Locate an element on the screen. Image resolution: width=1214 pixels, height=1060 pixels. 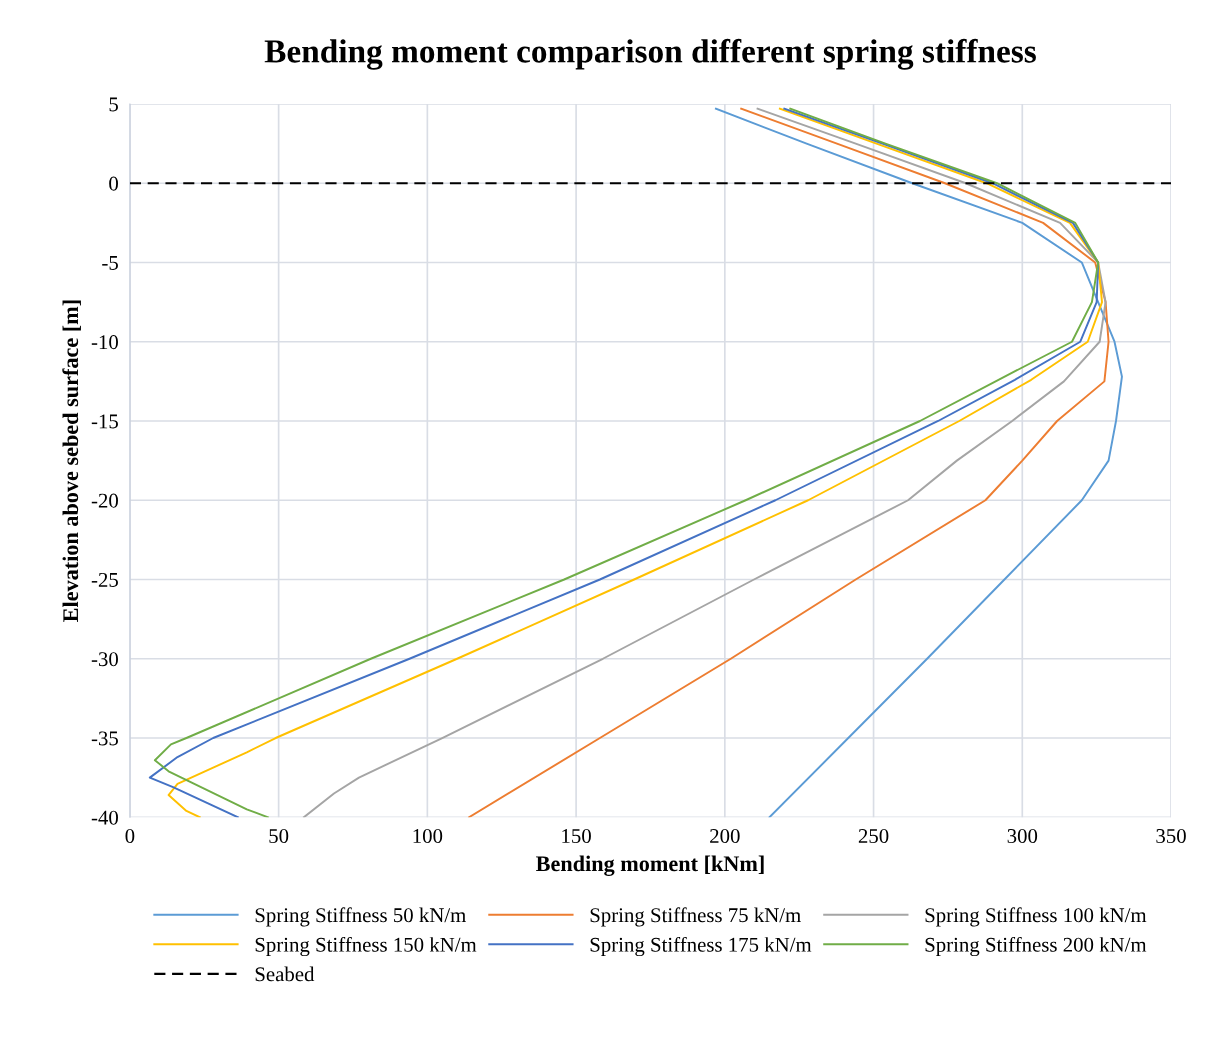
x-tick-label: 250 is located at coordinates (873, 836).